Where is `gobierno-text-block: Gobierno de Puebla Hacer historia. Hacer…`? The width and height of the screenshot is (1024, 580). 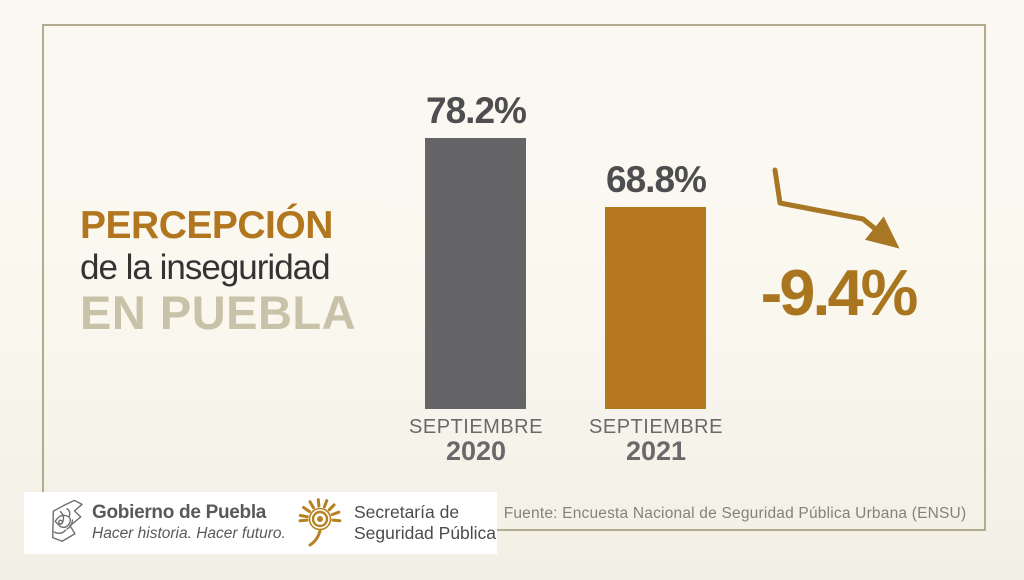 gobierno-text-block: Gobierno de Puebla Hacer historia. Hacer… is located at coordinates (189, 522).